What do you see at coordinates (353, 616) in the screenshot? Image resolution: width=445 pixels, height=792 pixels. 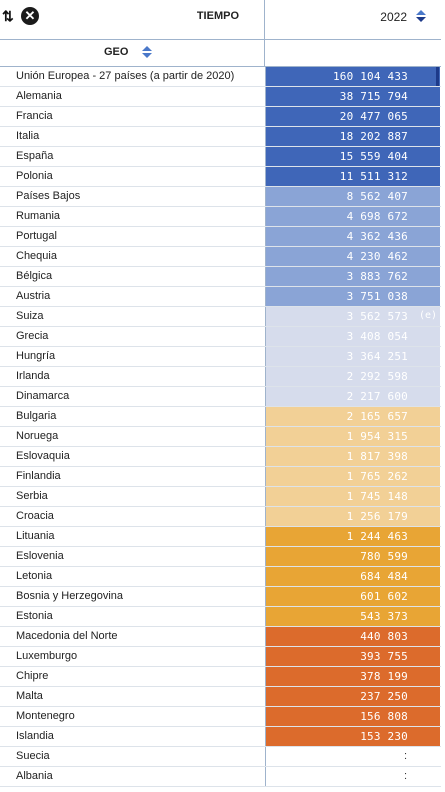 I see `value-cell: 543 373` at bounding box center [353, 616].